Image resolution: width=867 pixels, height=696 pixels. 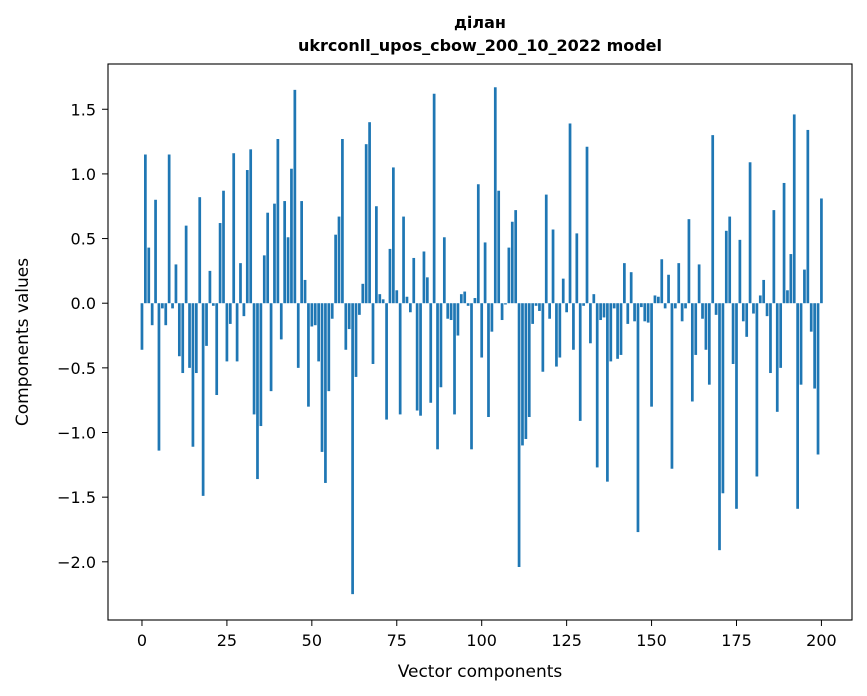 What do you see at coordinates (83, 303) in the screenshot?
I see `y-tick-label: 0.0` at bounding box center [83, 303].